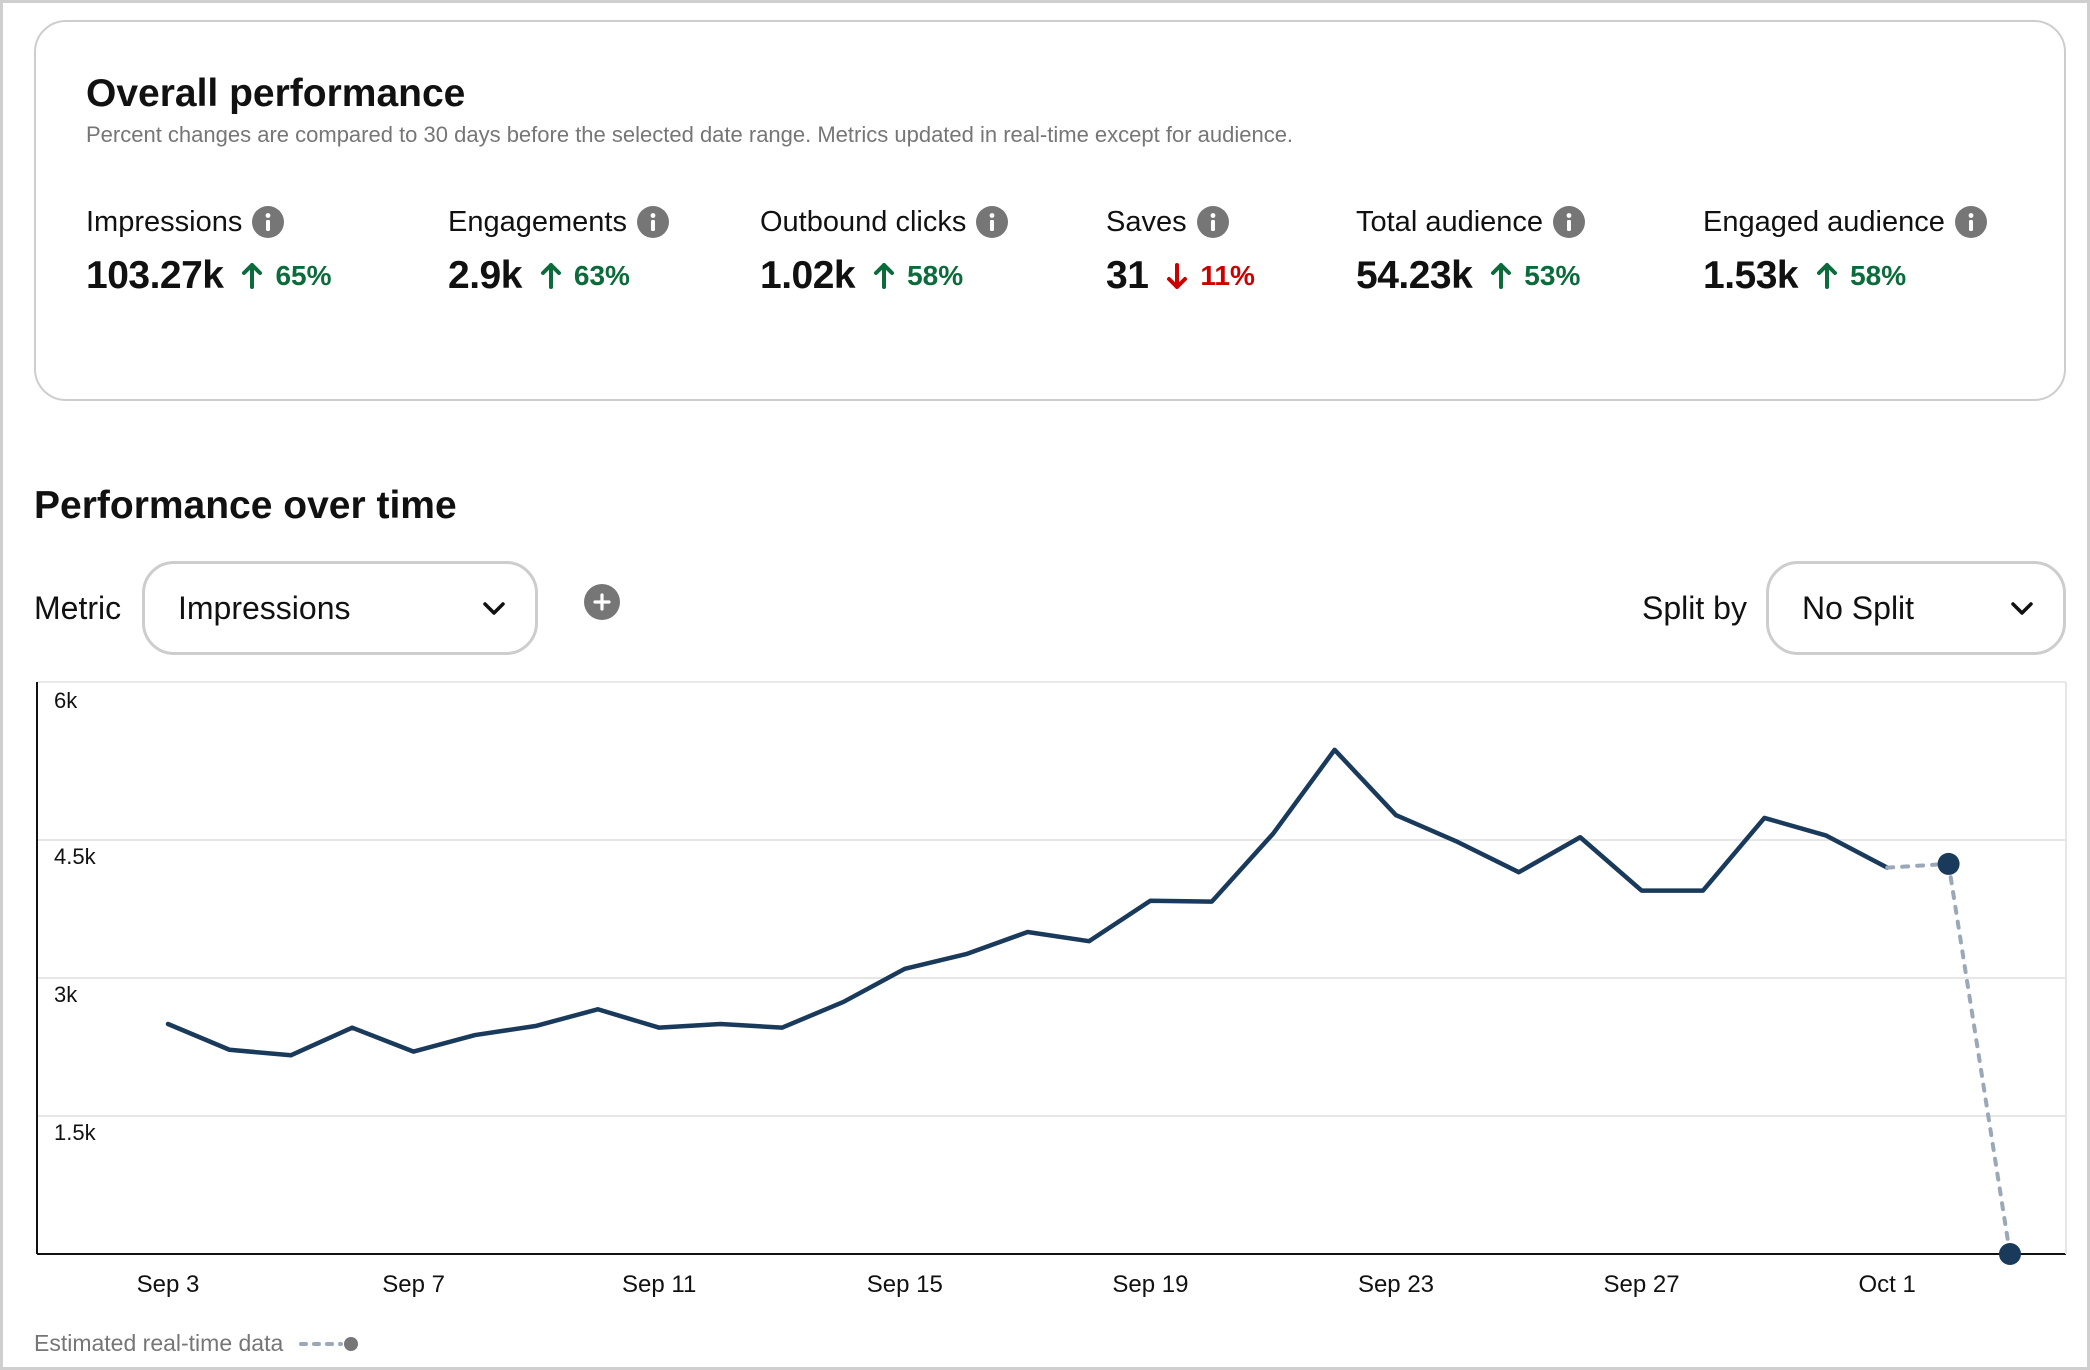 This screenshot has width=2090, height=1370. I want to click on metric-value: 103.27k, so click(155, 275).